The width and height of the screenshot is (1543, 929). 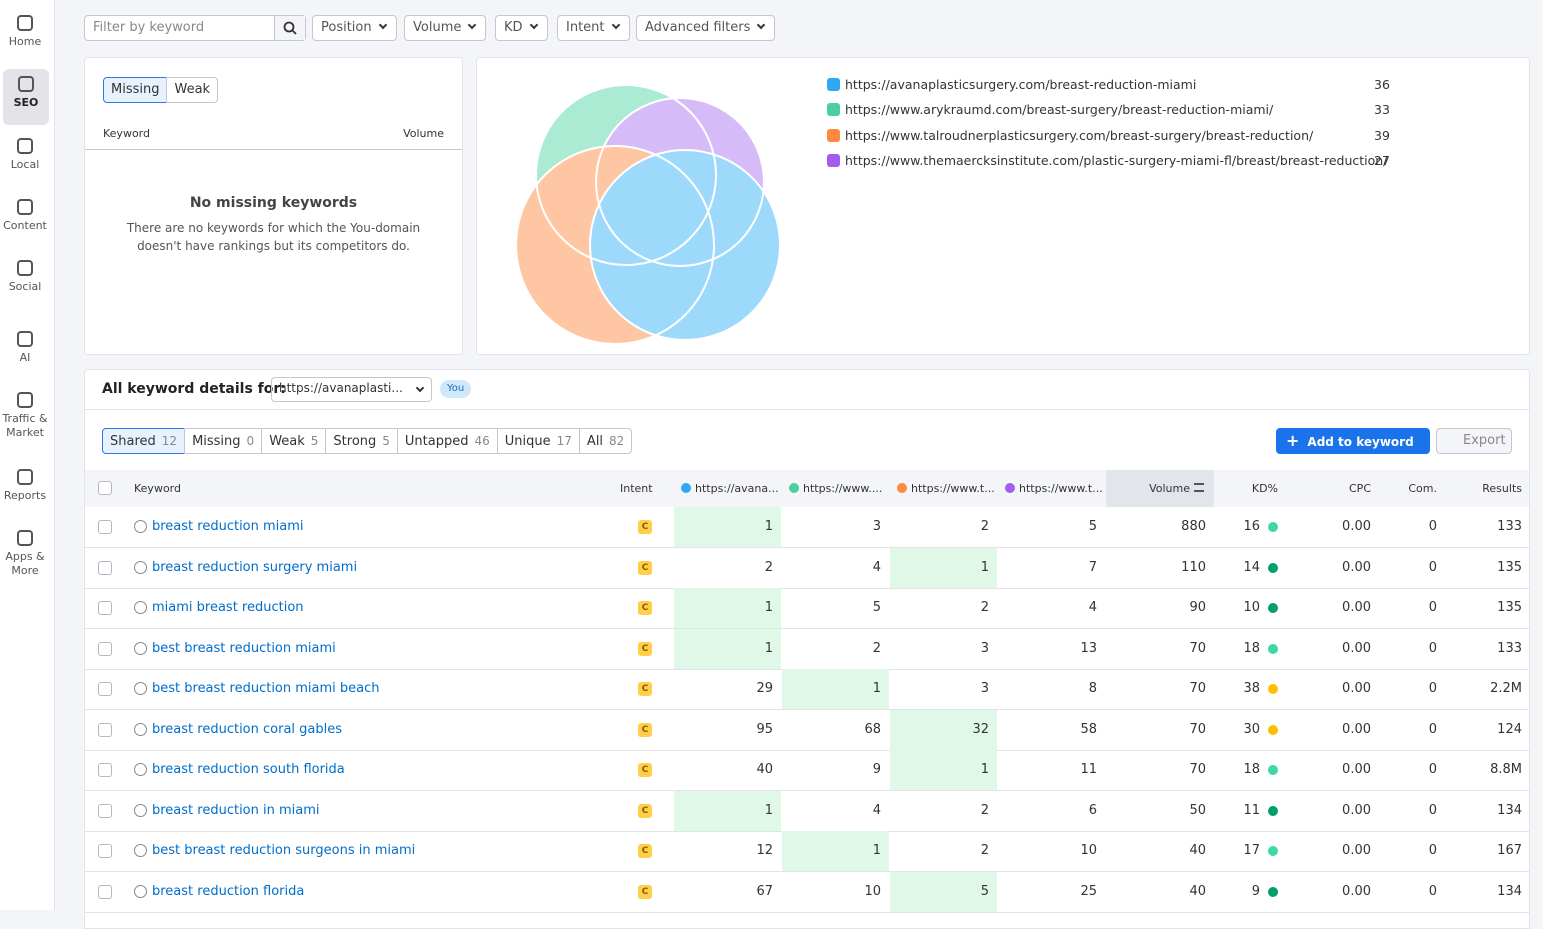 What do you see at coordinates (248, 769) in the screenshot?
I see `keyword-link: breast reduction south florida` at bounding box center [248, 769].